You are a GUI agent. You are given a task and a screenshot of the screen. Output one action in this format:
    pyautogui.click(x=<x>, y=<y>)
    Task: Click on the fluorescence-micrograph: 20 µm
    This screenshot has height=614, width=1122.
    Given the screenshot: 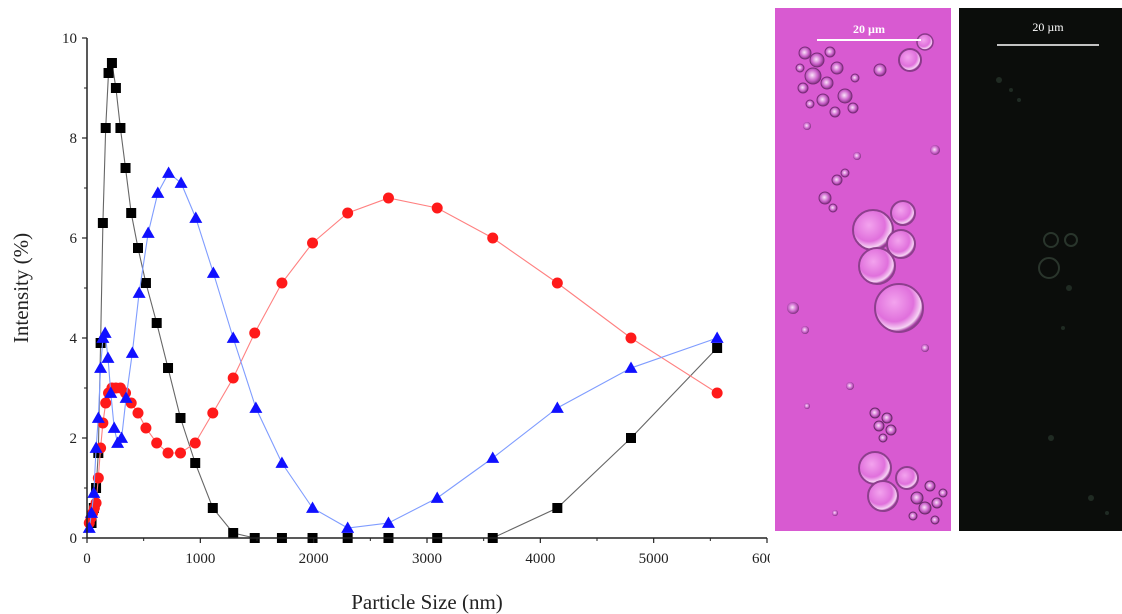 What is the action you would take?
    pyautogui.click(x=1040, y=269)
    